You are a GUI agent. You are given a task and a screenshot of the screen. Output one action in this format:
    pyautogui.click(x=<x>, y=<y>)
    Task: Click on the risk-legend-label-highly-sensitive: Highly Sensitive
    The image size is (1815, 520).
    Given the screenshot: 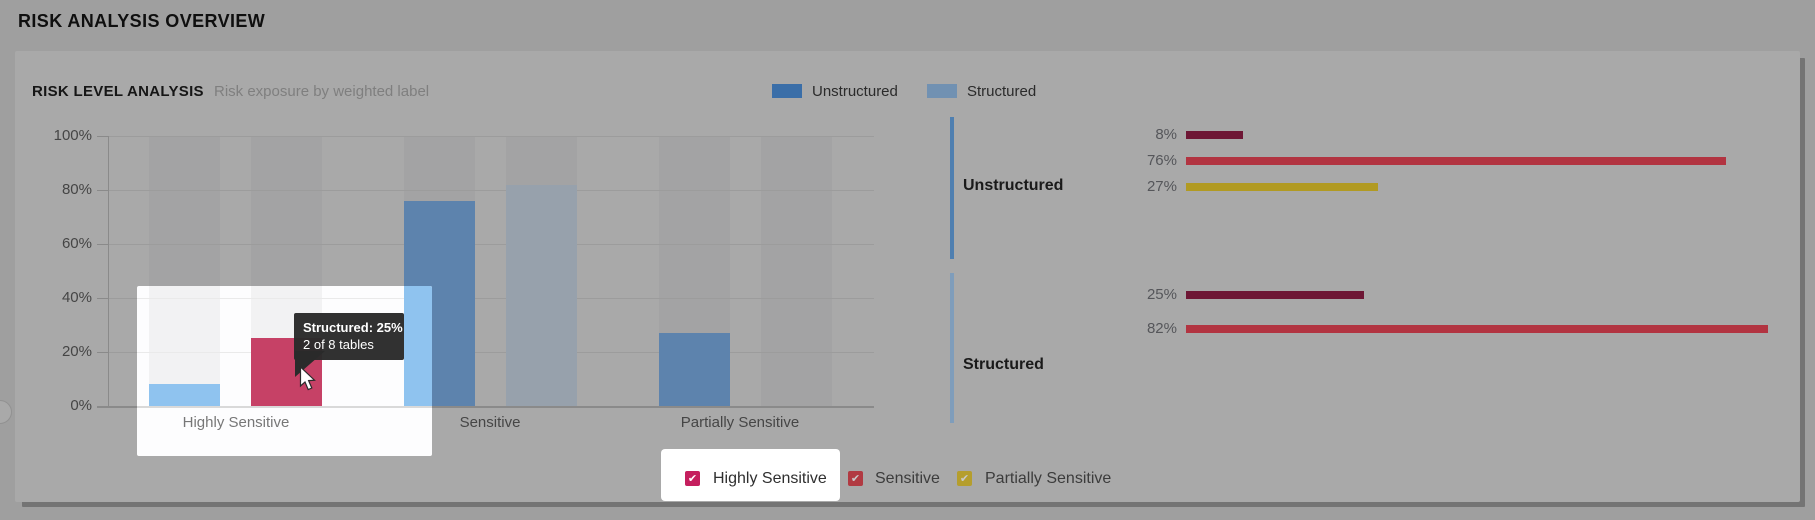 What is the action you would take?
    pyautogui.click(x=770, y=478)
    